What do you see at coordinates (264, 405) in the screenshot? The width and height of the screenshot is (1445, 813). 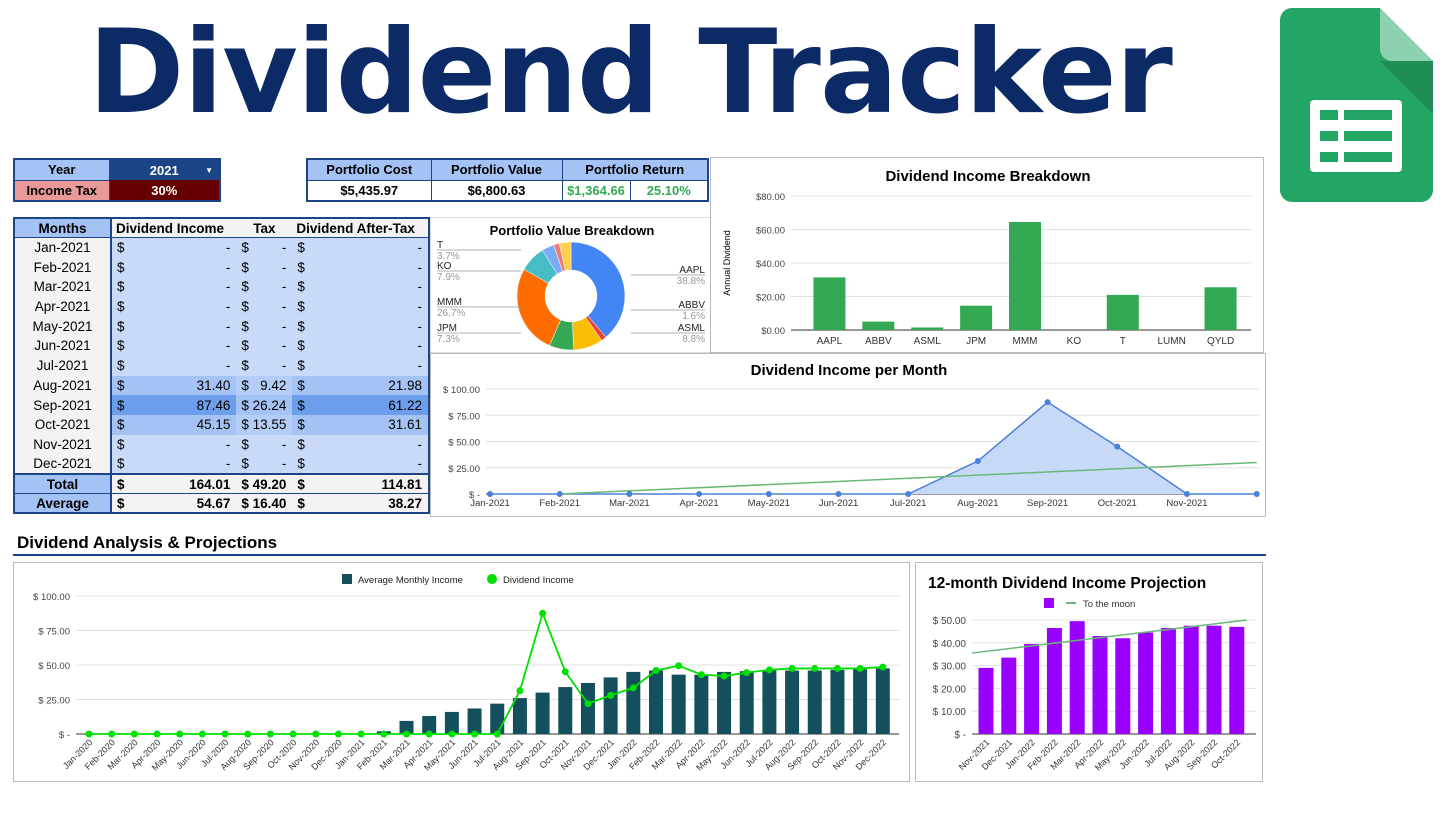 I see `amount-cell: $26.24` at bounding box center [264, 405].